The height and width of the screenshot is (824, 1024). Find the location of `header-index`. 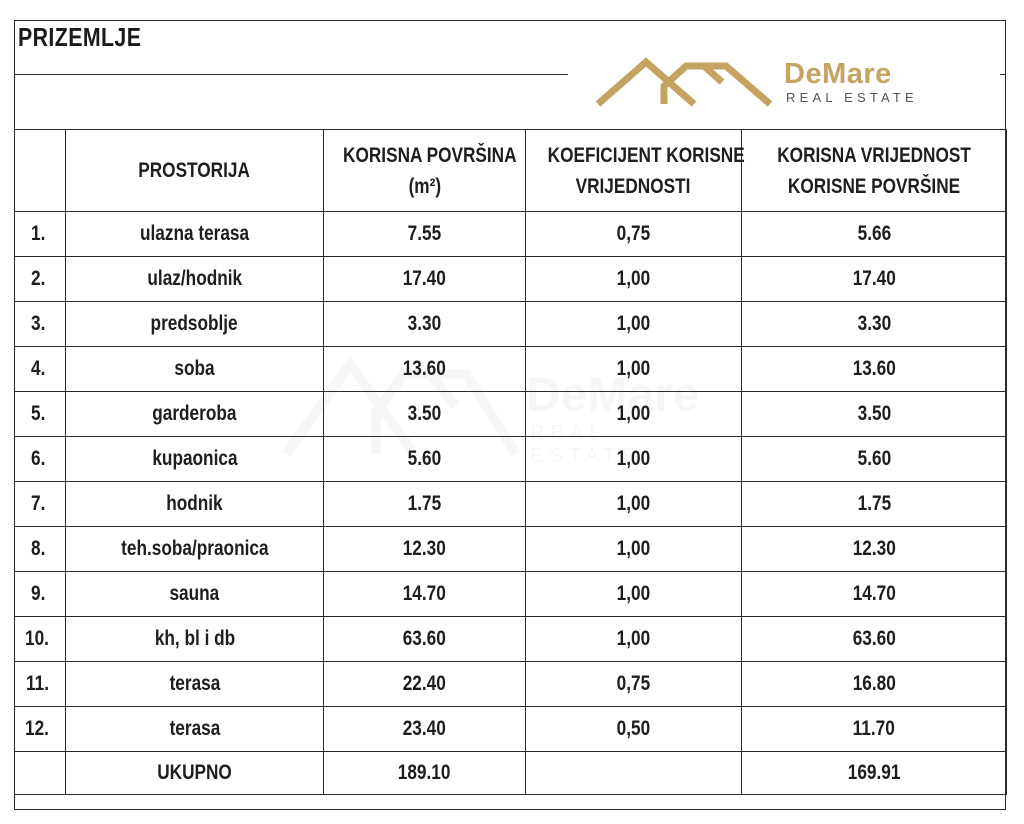

header-index is located at coordinates (40, 170).